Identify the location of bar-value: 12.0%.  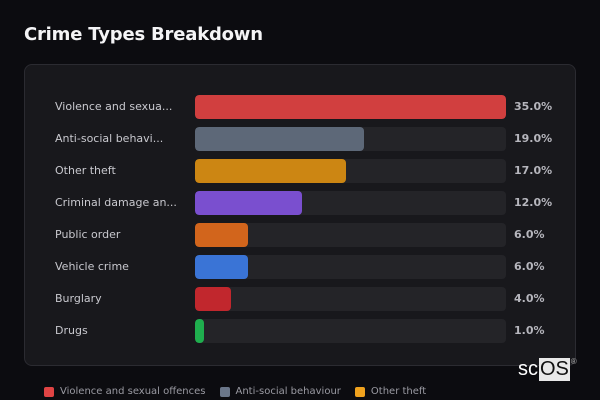
(533, 202).